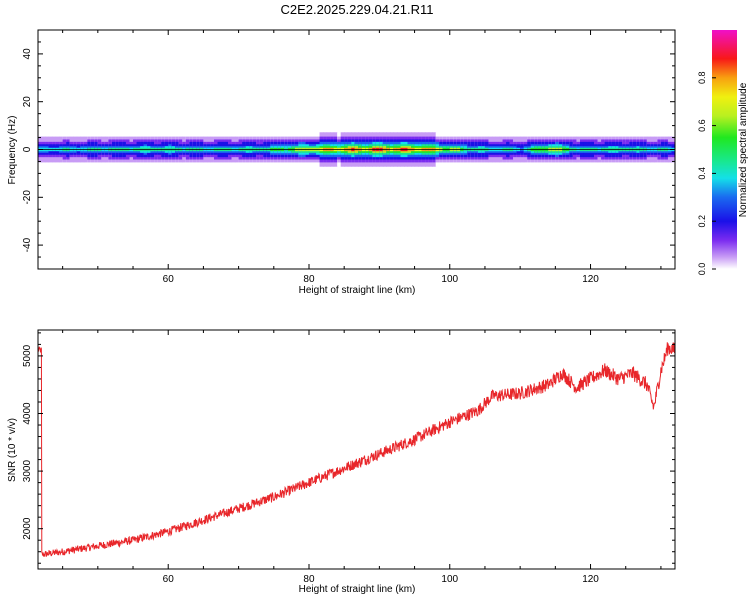 The image size is (750, 600). Describe the element at coordinates (356, 149) in the screenshot. I see `spectrogram-heatmap` at that location.